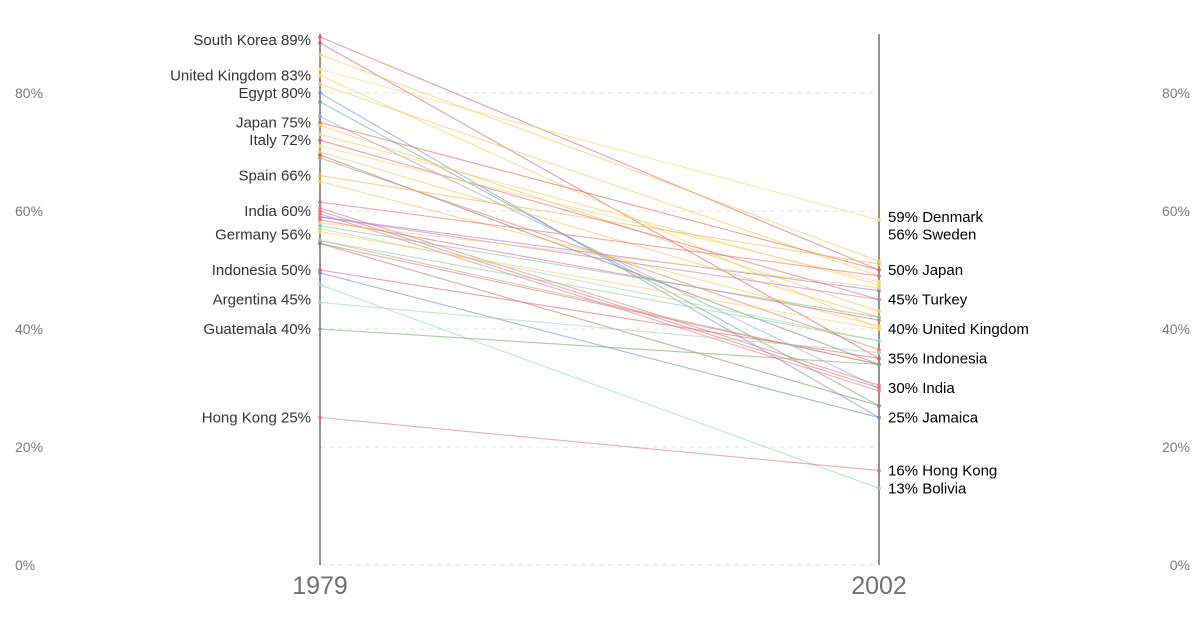 This screenshot has width=1200, height=630. Describe the element at coordinates (958, 329) in the screenshot. I see `right-value-label: 40% United Kingdom` at that location.